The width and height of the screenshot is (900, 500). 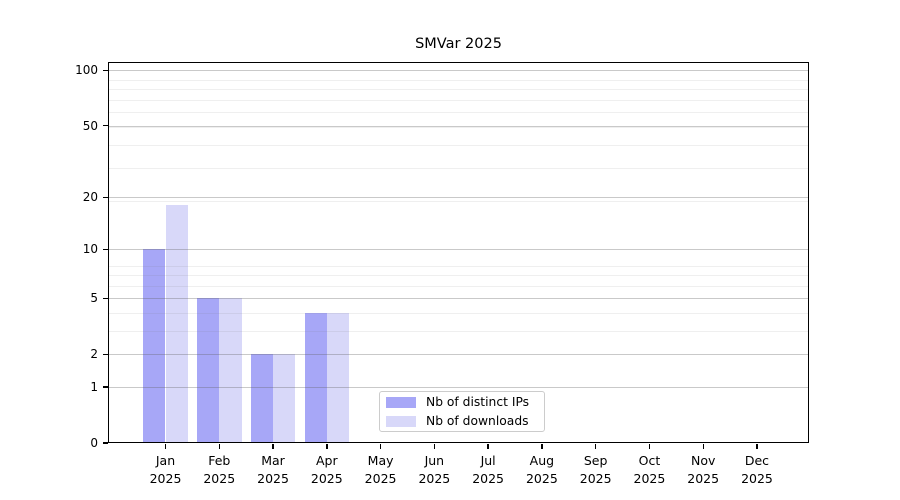 I want to click on x-axis-label: Jun 2025, so click(x=434, y=469).